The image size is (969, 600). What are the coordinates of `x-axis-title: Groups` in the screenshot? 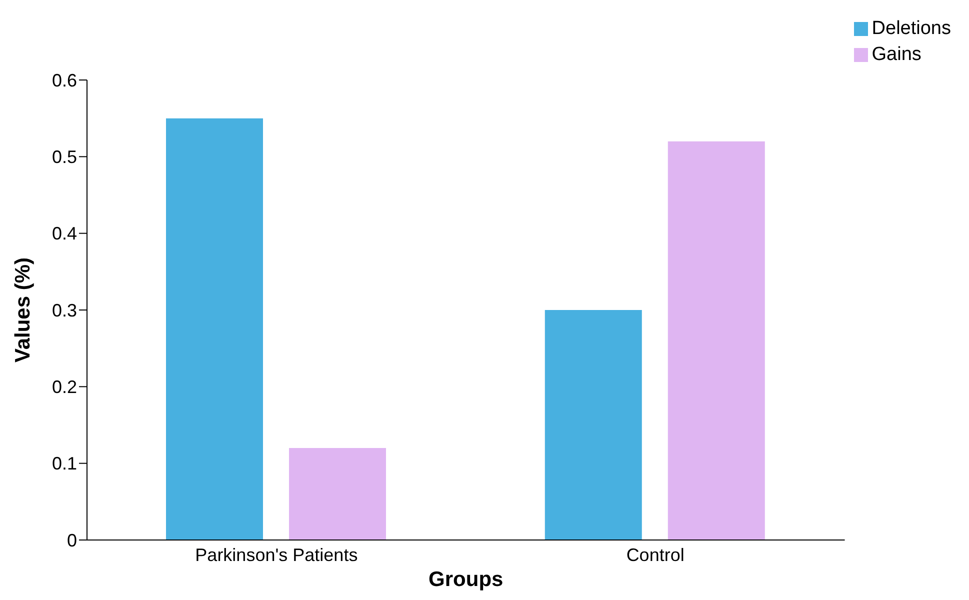 It's located at (466, 579).